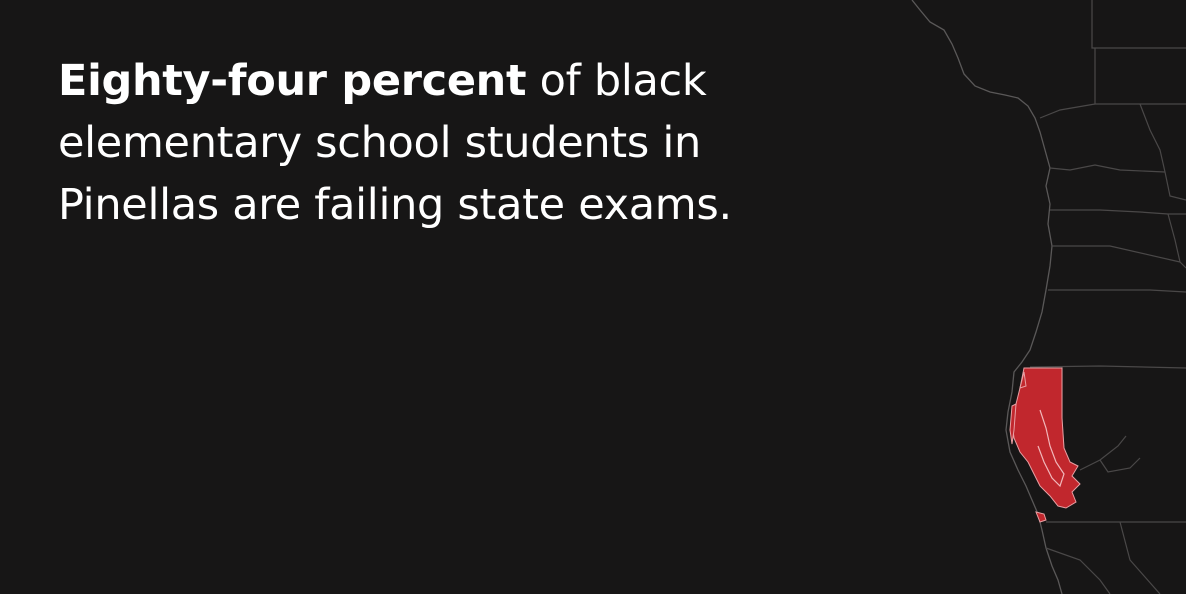 The width and height of the screenshot is (1186, 594). Describe the element at coordinates (987, 297) in the screenshot. I see `gulf-coastline` at that location.